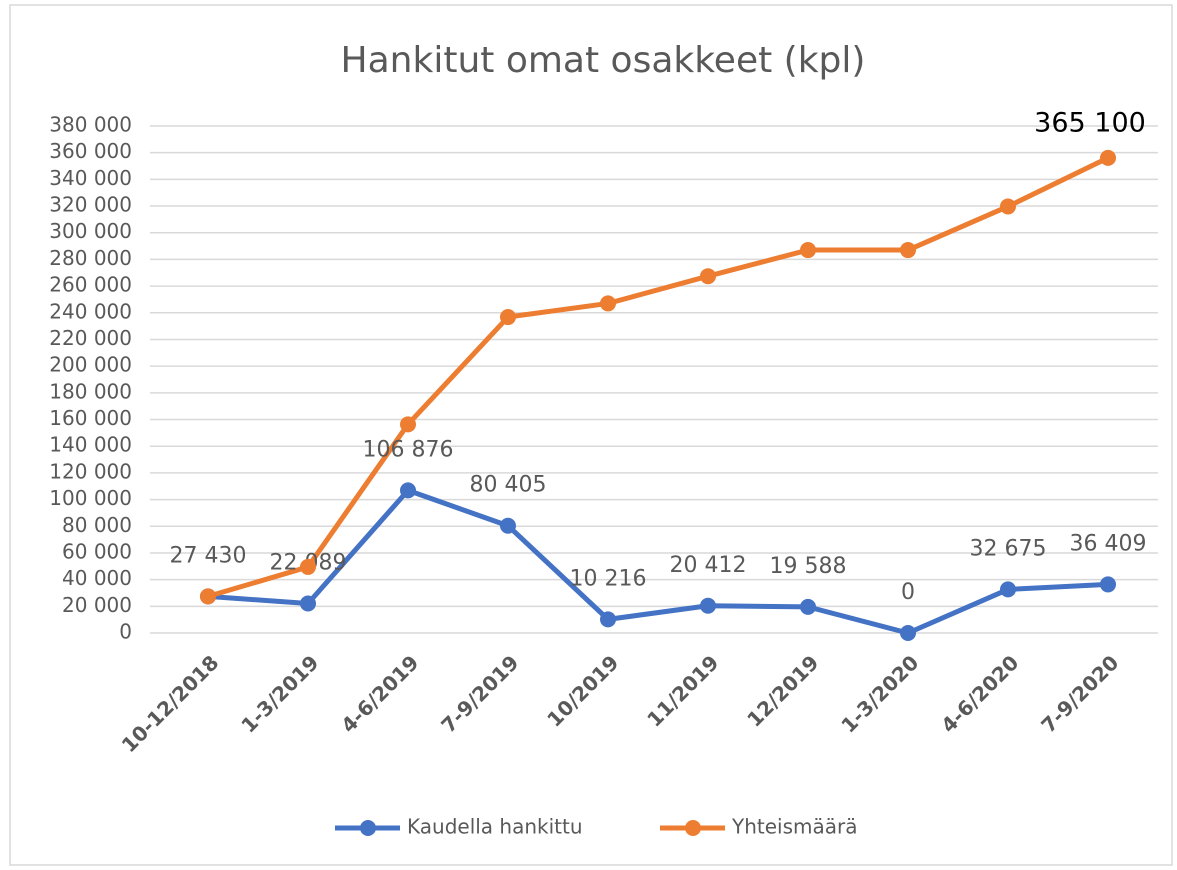 The width and height of the screenshot is (1177, 870). What do you see at coordinates (97, 551) in the screenshot?
I see `y-tick-label: 60 000` at bounding box center [97, 551].